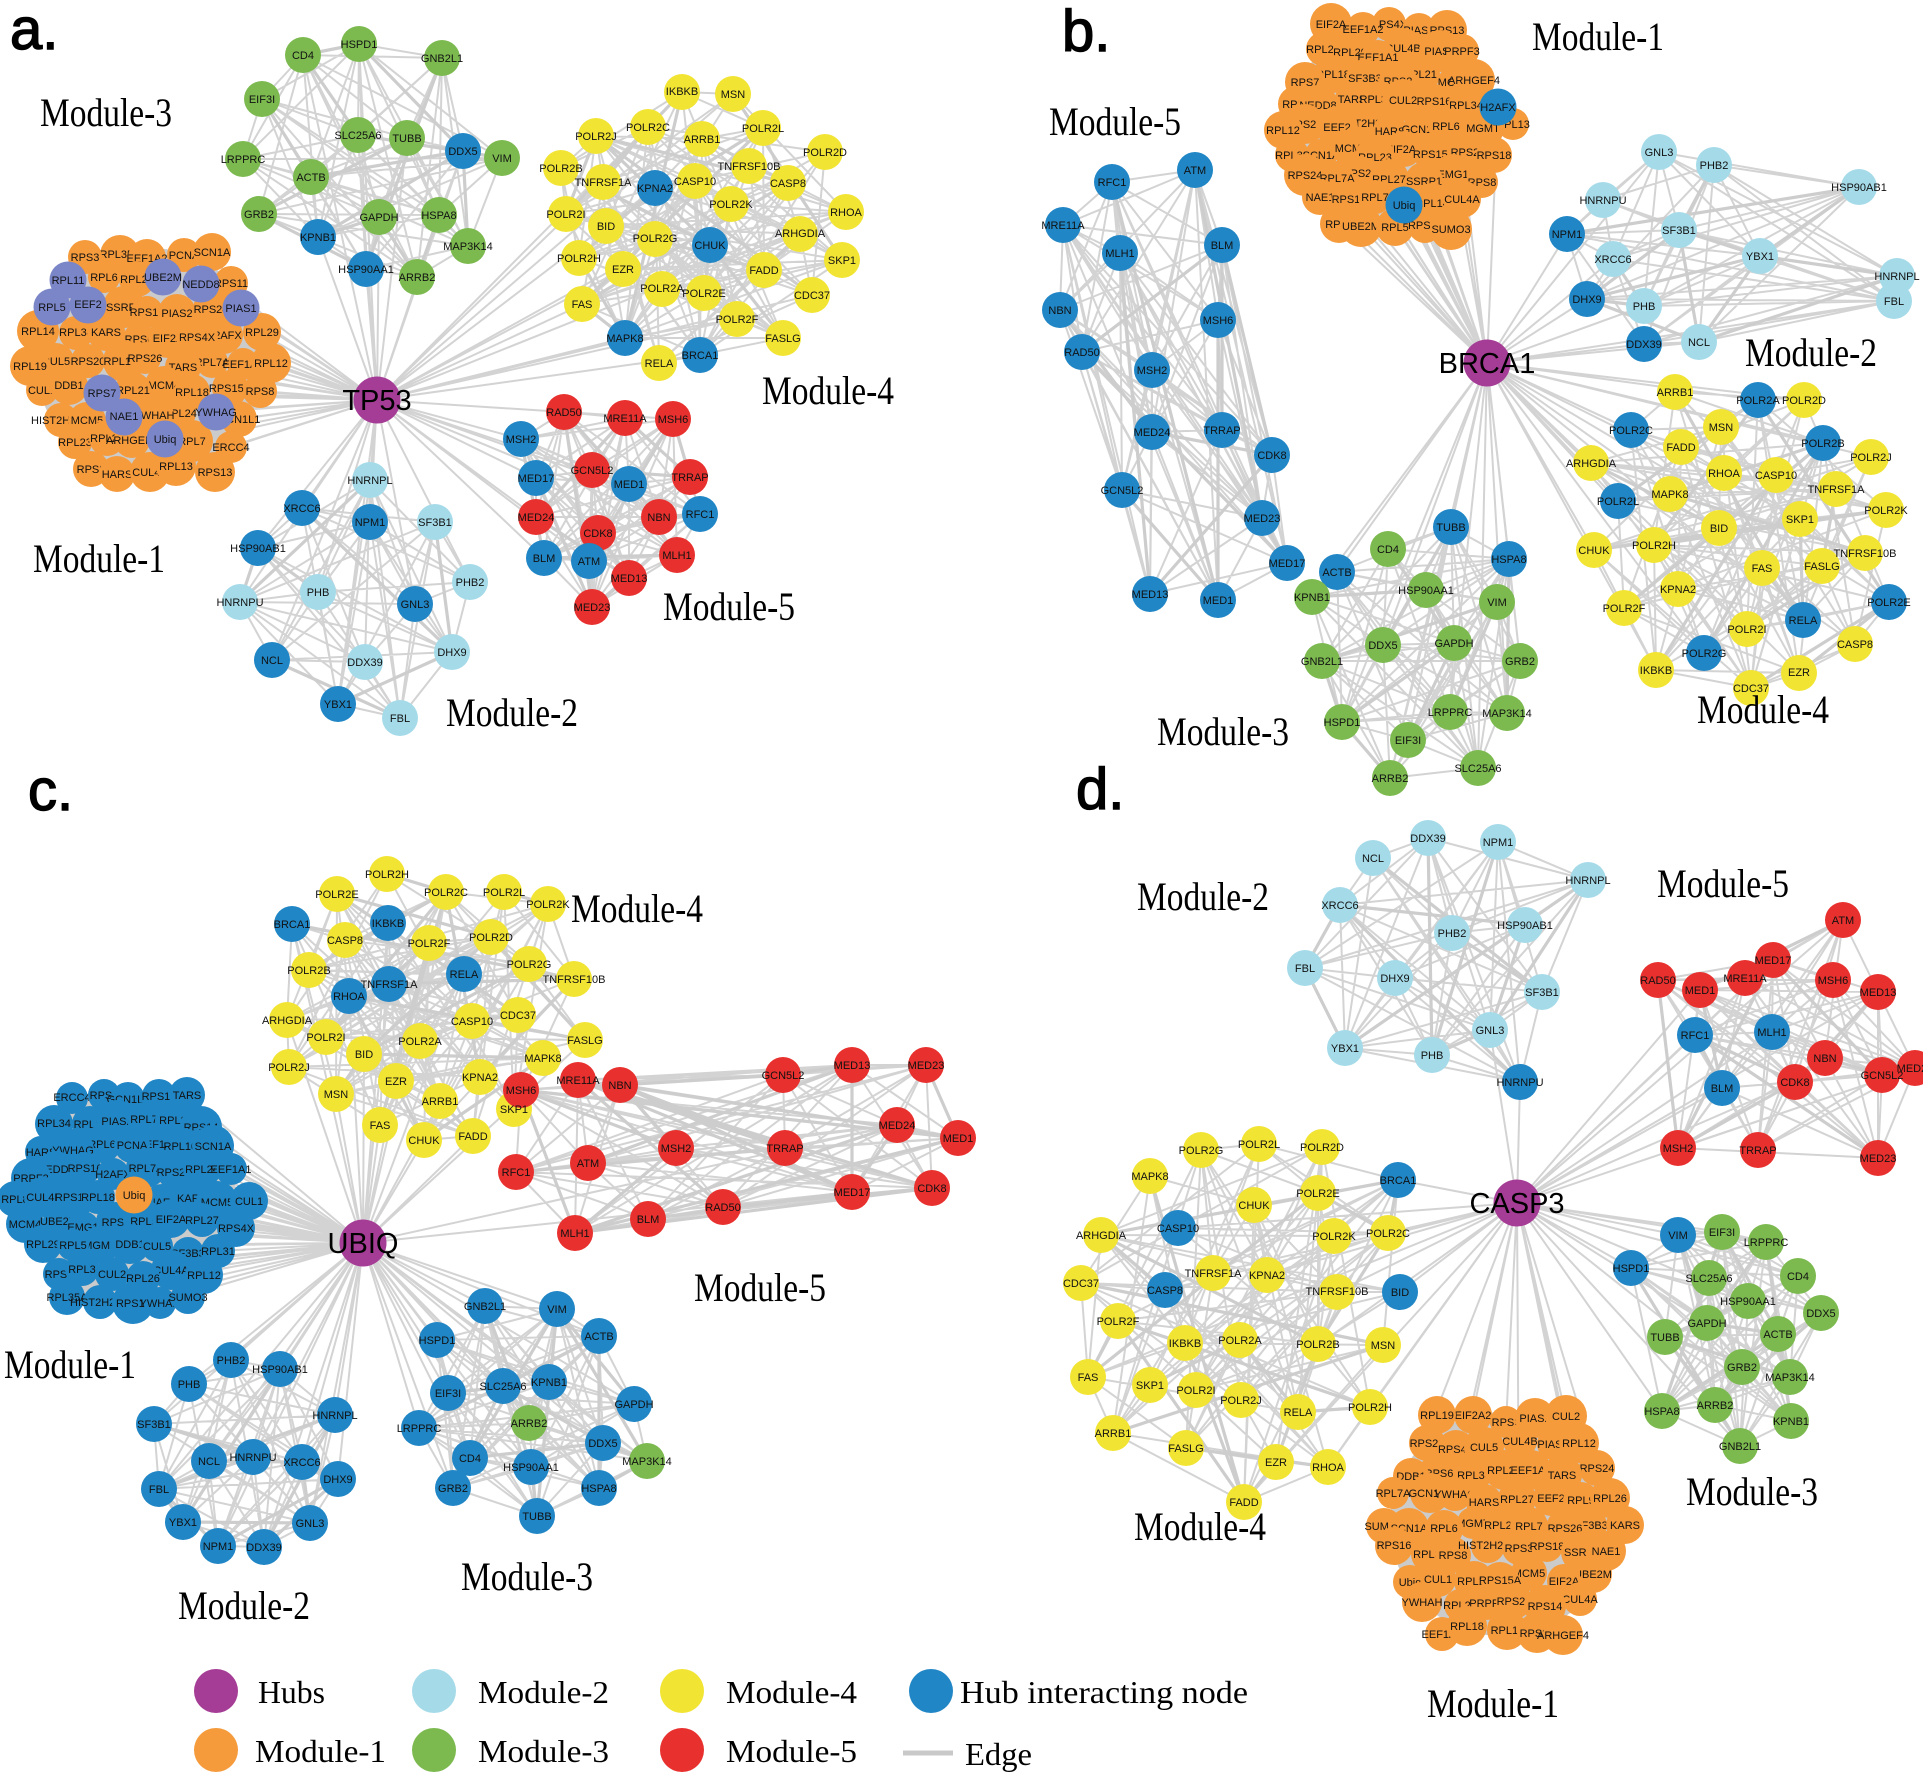  What do you see at coordinates (1337, 1292) in the screenshot?
I see `svg-text: TNFRSF10B` at bounding box center [1337, 1292].